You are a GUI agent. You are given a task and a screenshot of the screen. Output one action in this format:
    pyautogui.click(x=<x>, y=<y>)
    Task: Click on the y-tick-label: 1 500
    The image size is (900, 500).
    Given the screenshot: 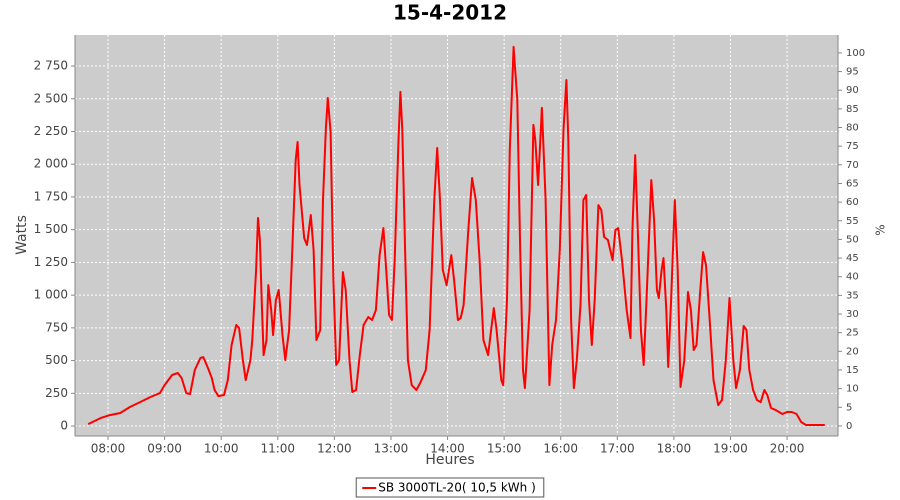 What is the action you would take?
    pyautogui.click(x=51, y=229)
    